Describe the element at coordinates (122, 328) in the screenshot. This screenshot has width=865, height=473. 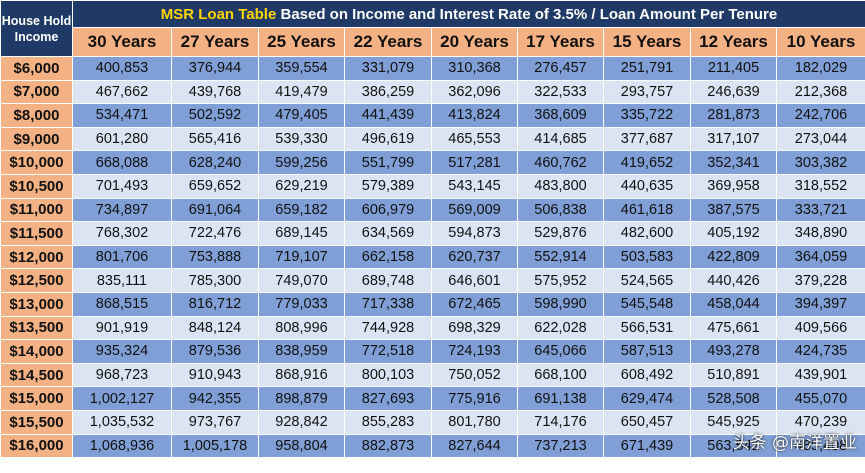
I see `loan-amount-cell: 901,919` at that location.